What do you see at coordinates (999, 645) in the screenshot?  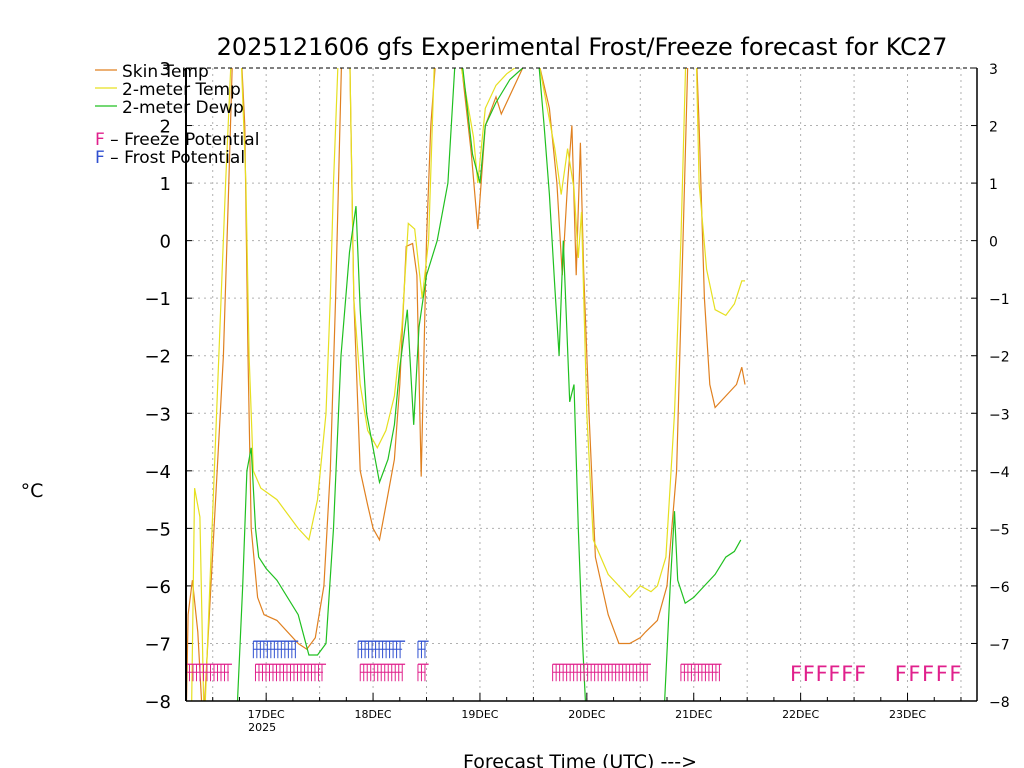 I see `y-tick-label-right: −7` at bounding box center [999, 645].